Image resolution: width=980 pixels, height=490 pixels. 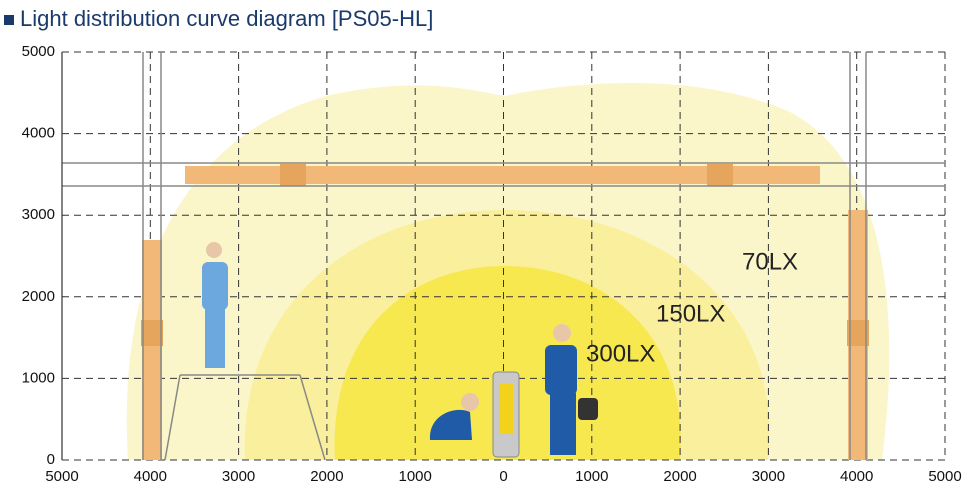 What do you see at coordinates (38, 296) in the screenshot?
I see `y-tick-label: 2000` at bounding box center [38, 296].